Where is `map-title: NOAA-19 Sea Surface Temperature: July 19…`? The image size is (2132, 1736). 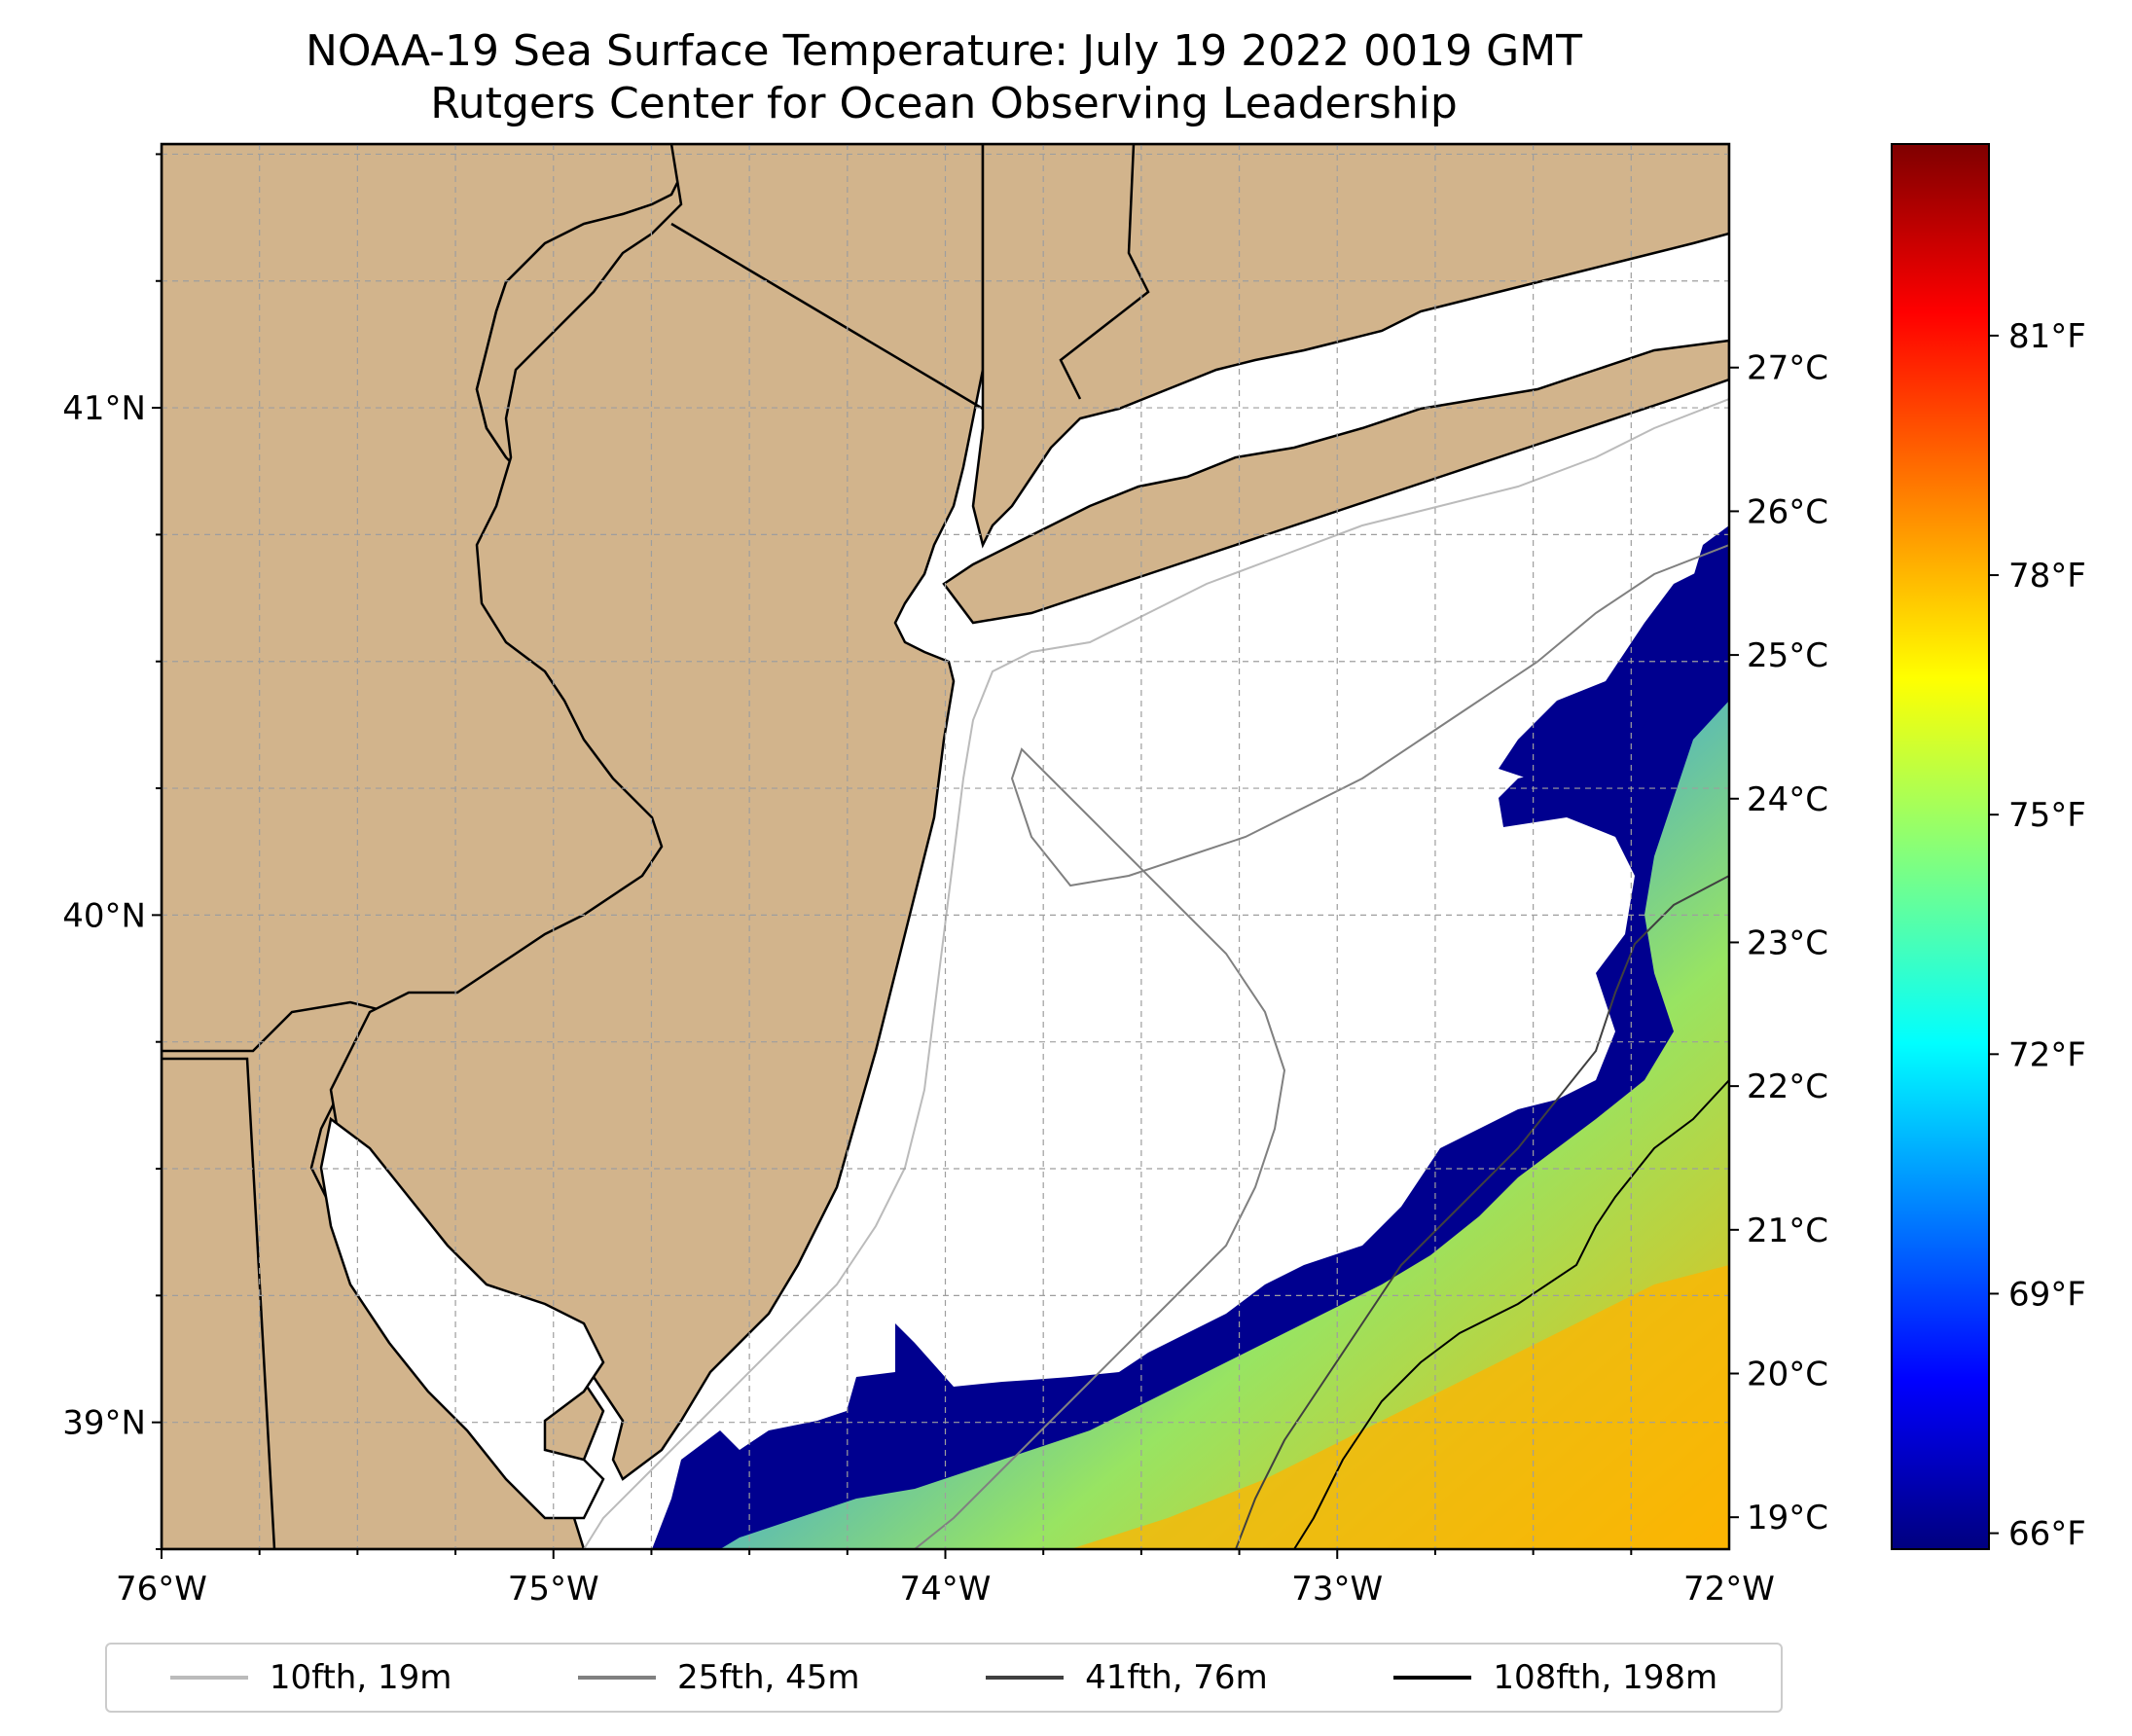
map-title: NOAA-19 Sea Surface Temperature: July 19… is located at coordinates (944, 78).